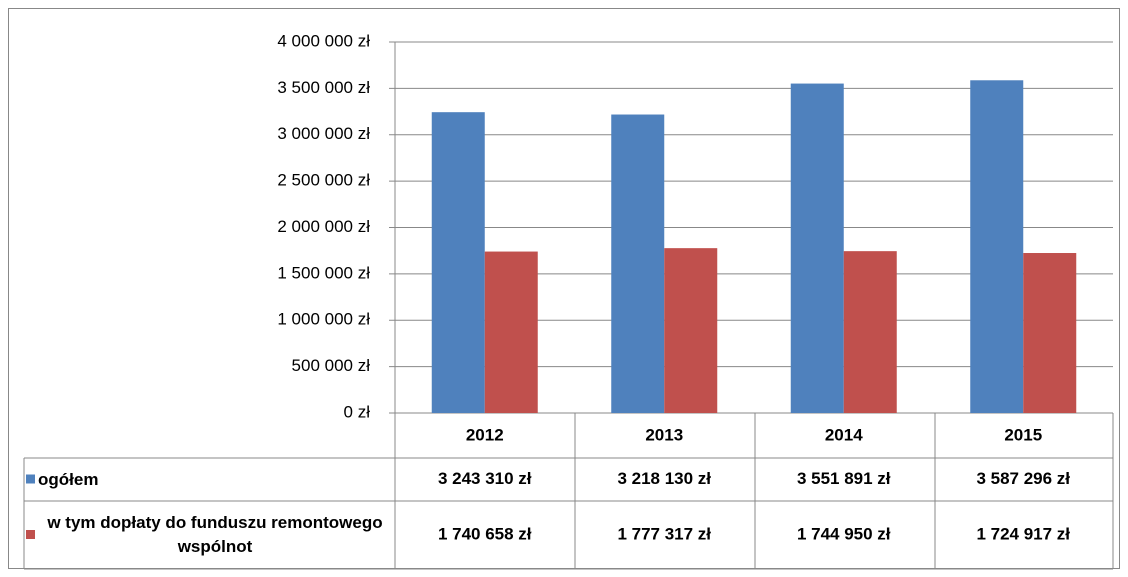  What do you see at coordinates (485, 478) in the screenshot?
I see `data-label: 3 243 310 zł` at bounding box center [485, 478].